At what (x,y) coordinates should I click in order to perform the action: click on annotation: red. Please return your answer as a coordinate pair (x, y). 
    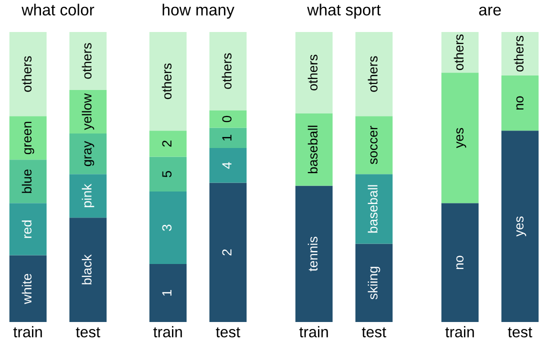
    Looking at the image, I should click on (27, 229).